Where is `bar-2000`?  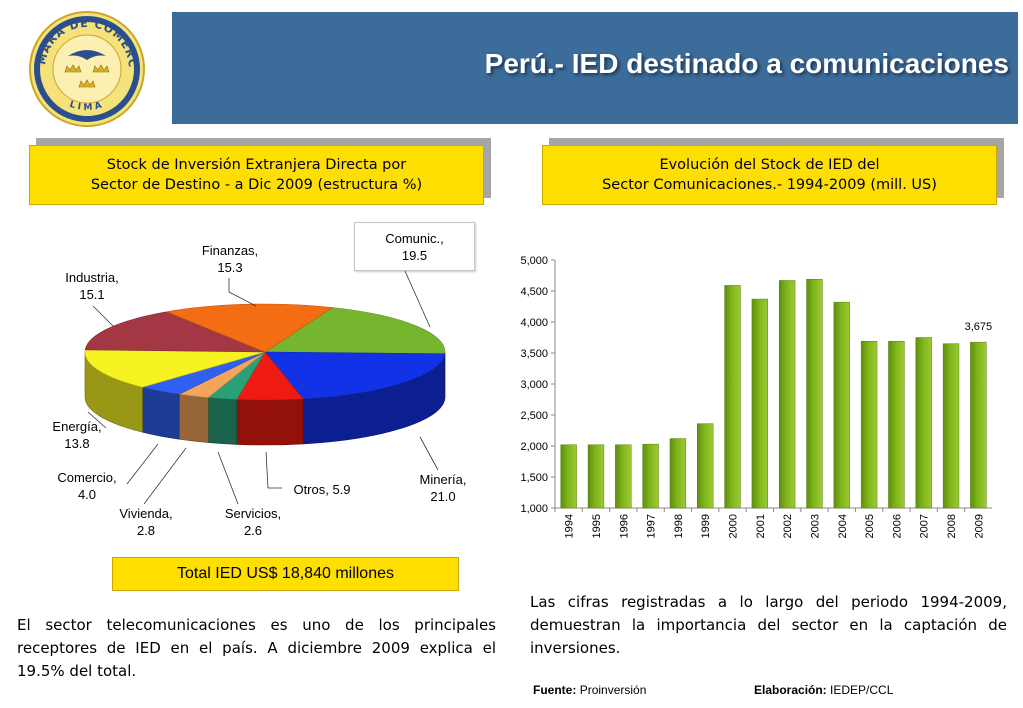
bar-2000 is located at coordinates (732, 397).